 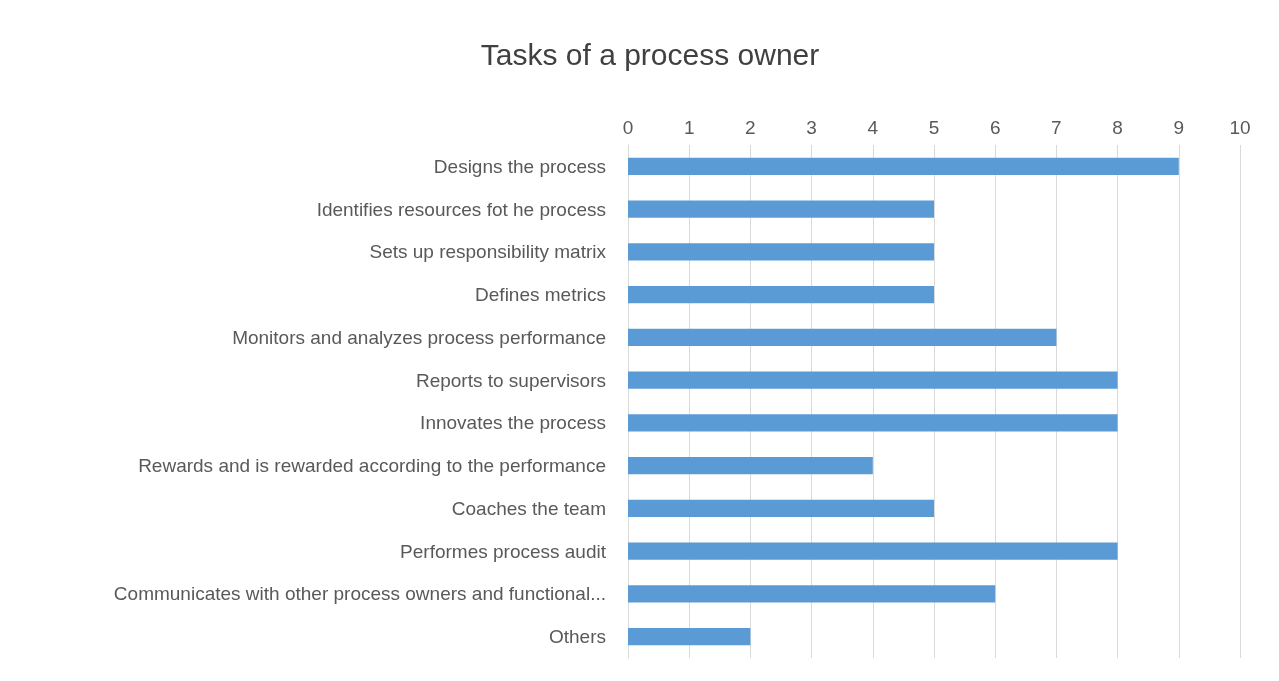 I want to click on y-tick-label: Innovates the process, so click(x=513, y=423).